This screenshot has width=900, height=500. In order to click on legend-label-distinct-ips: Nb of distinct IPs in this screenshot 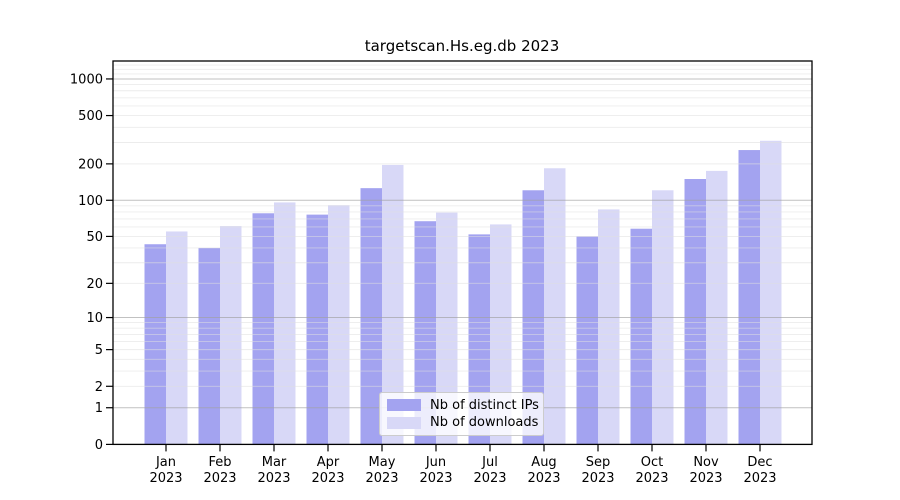, I will do `click(484, 405)`.